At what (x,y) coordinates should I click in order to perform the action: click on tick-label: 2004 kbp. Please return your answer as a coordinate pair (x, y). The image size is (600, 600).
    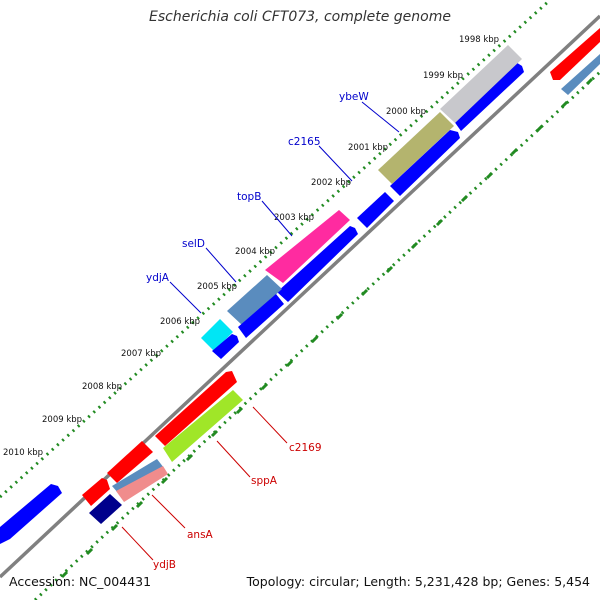
    Looking at the image, I should click on (255, 252).